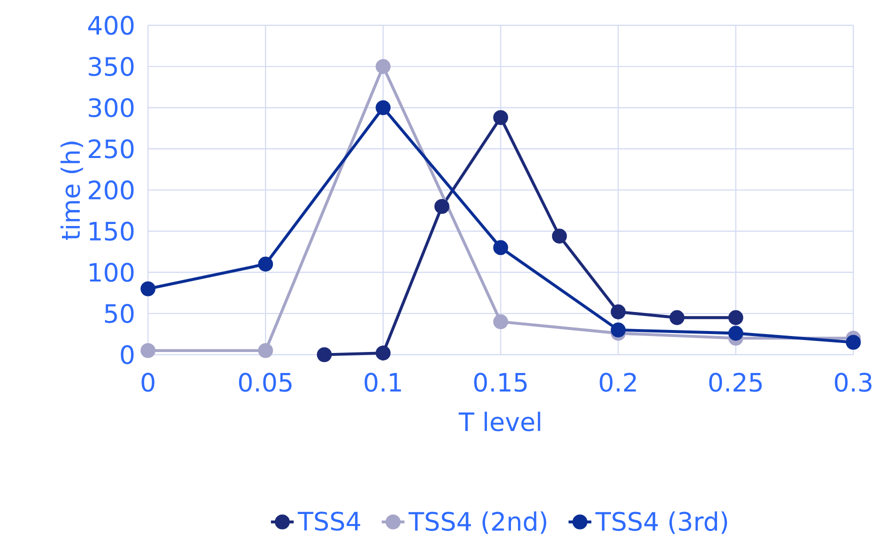 The height and width of the screenshot is (540, 893). What do you see at coordinates (111, 148) in the screenshot?
I see `y-tick-label: 250` at bounding box center [111, 148].